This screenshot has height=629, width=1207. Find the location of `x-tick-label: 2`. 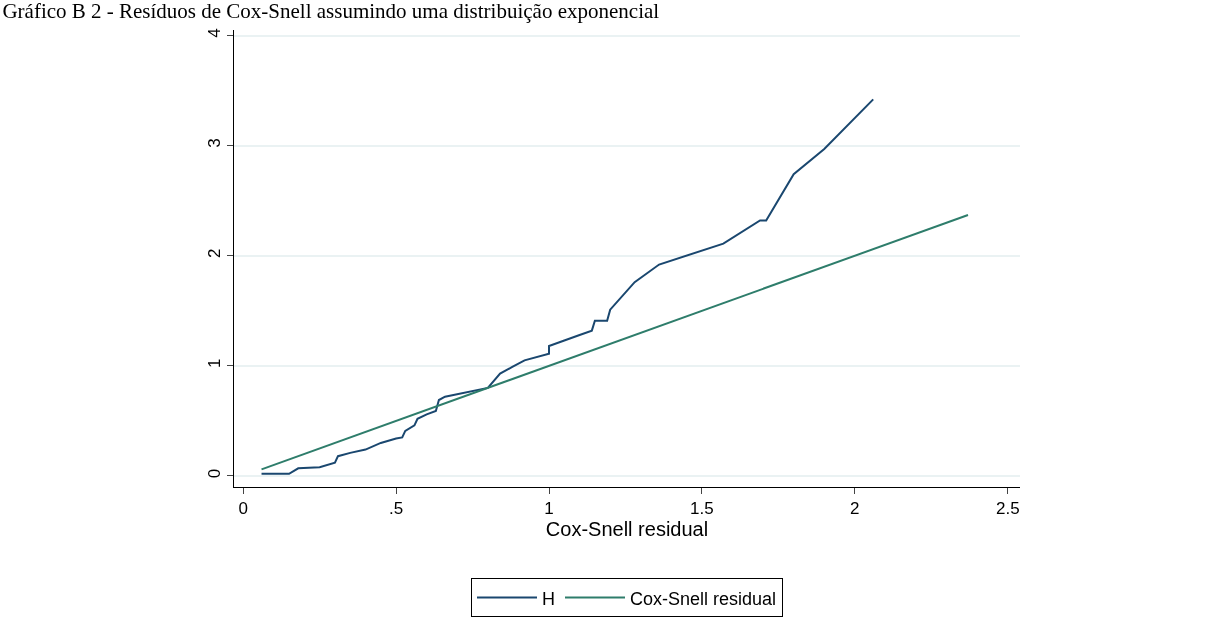

x-tick-label: 2 is located at coordinates (855, 509).